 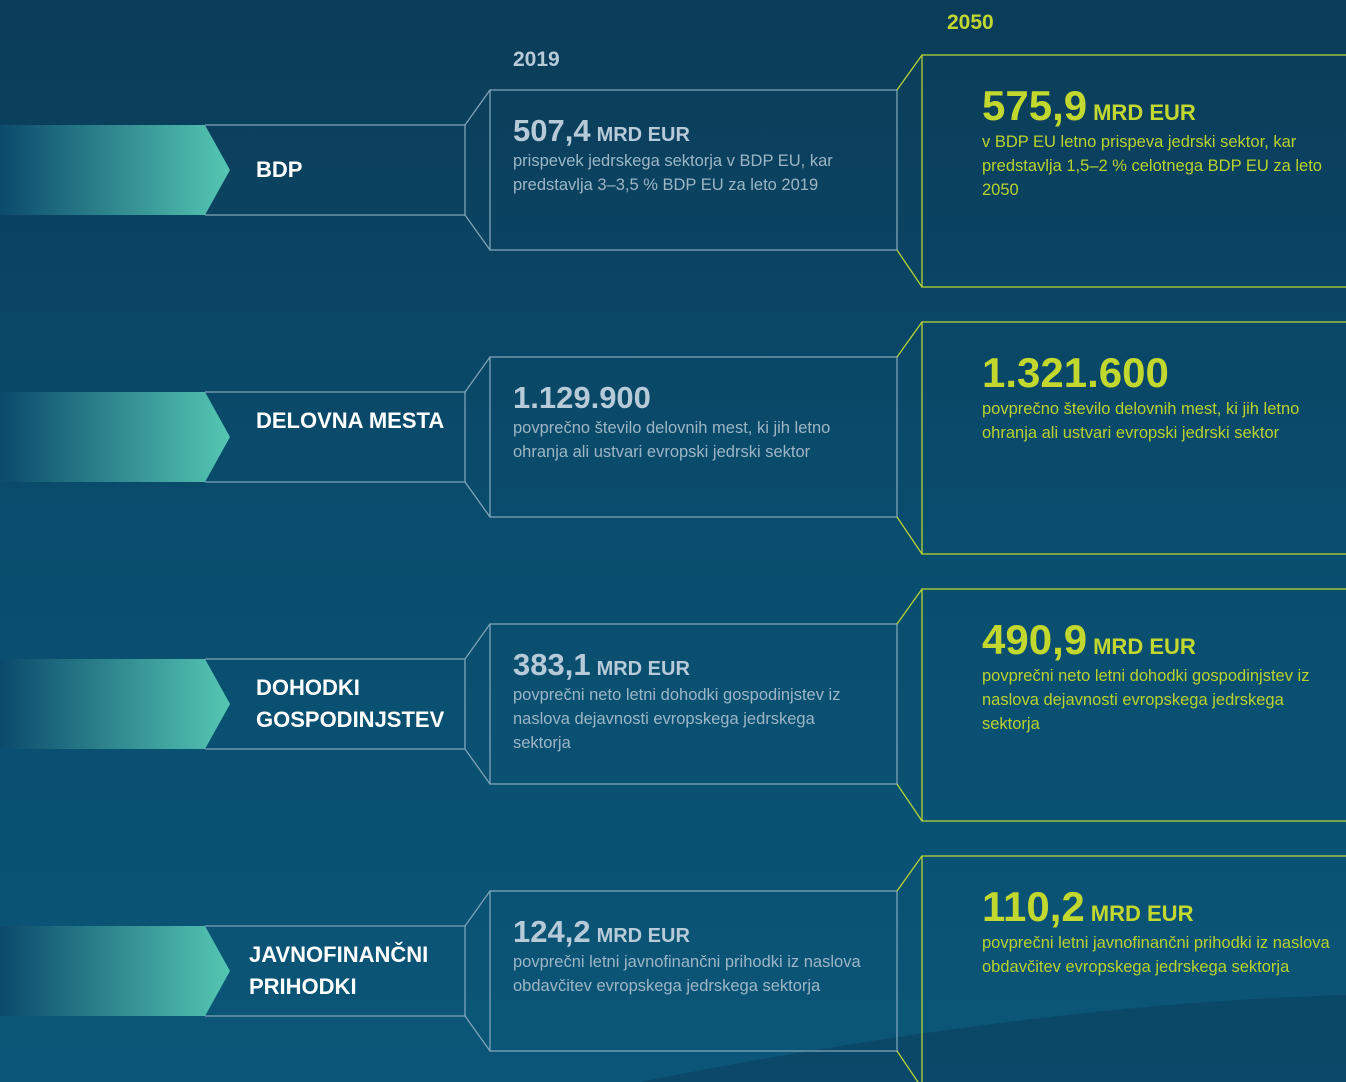 I want to click on stat-head: 507,4 MRD EUR, so click(x=688, y=131).